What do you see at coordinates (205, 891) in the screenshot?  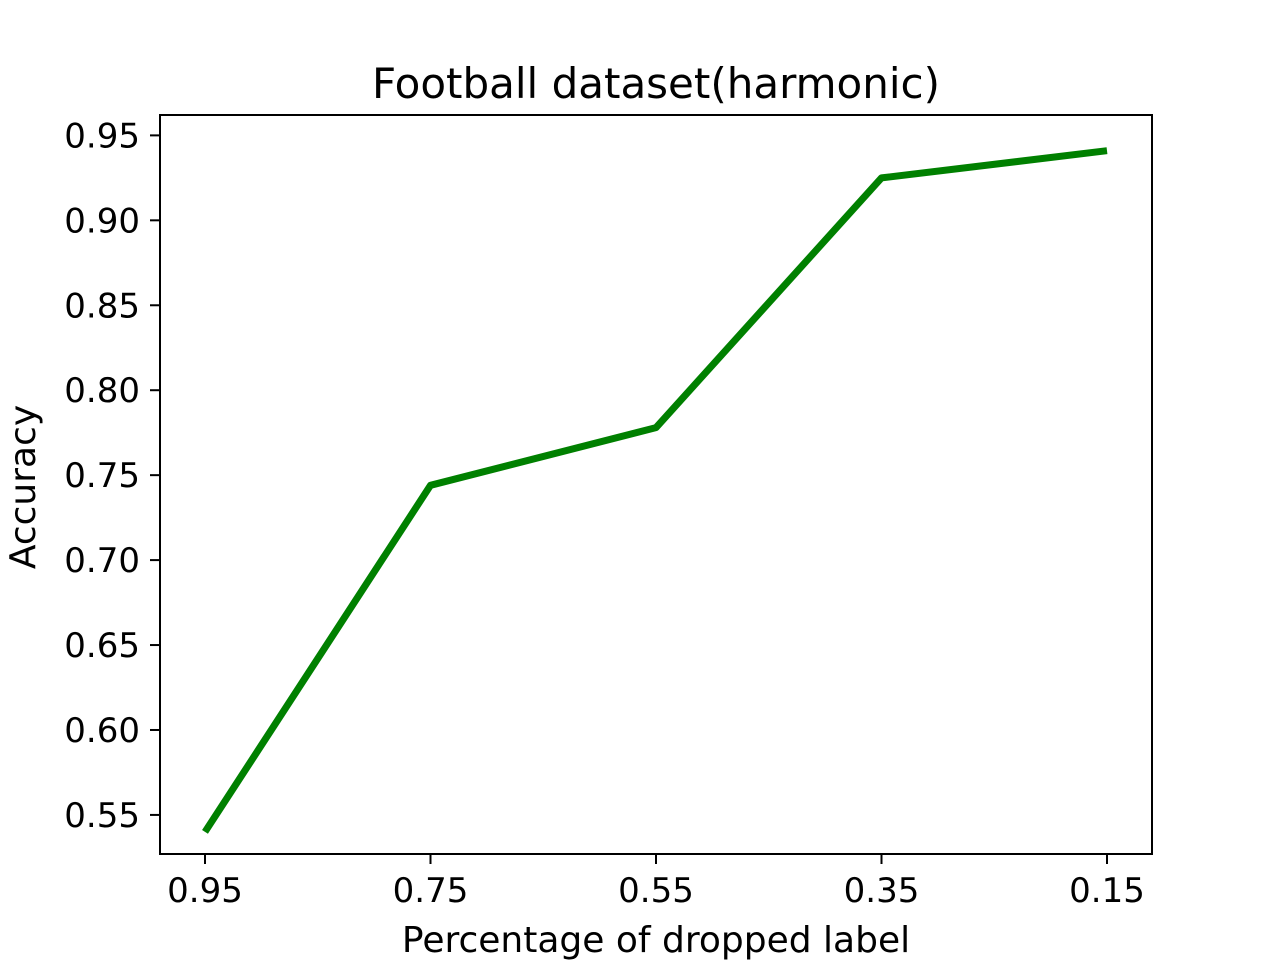 I see `x-tick-label: 0.95` at bounding box center [205, 891].